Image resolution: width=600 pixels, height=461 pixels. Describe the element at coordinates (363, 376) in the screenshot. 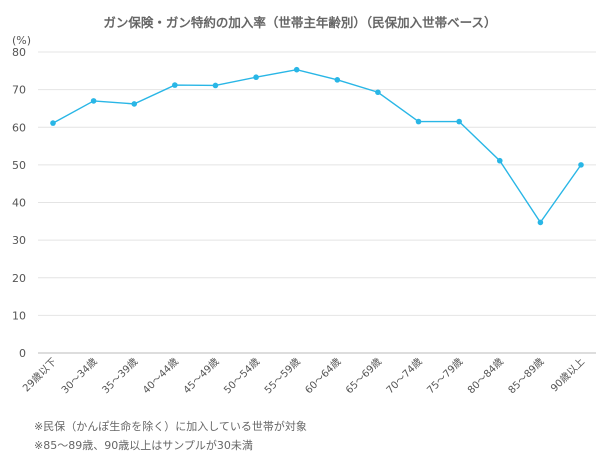

I see `x-tick-label-8: 65～69歳` at that location.